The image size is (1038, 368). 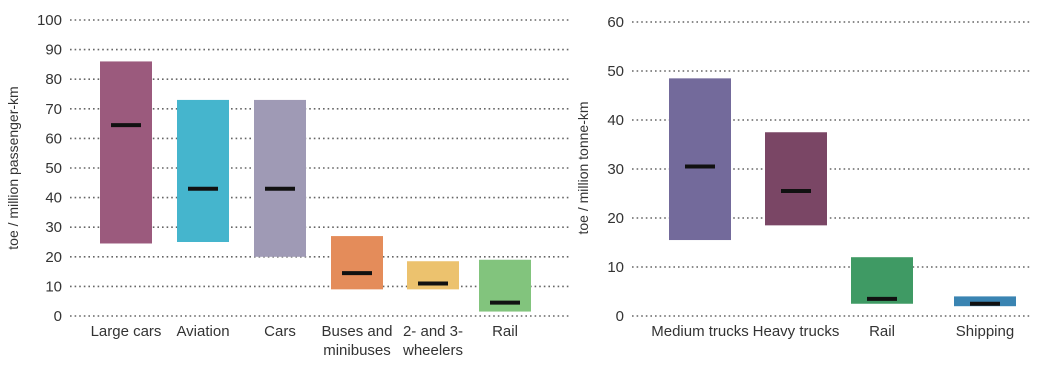 I want to click on y-tick-label: 80, so click(x=53, y=79).